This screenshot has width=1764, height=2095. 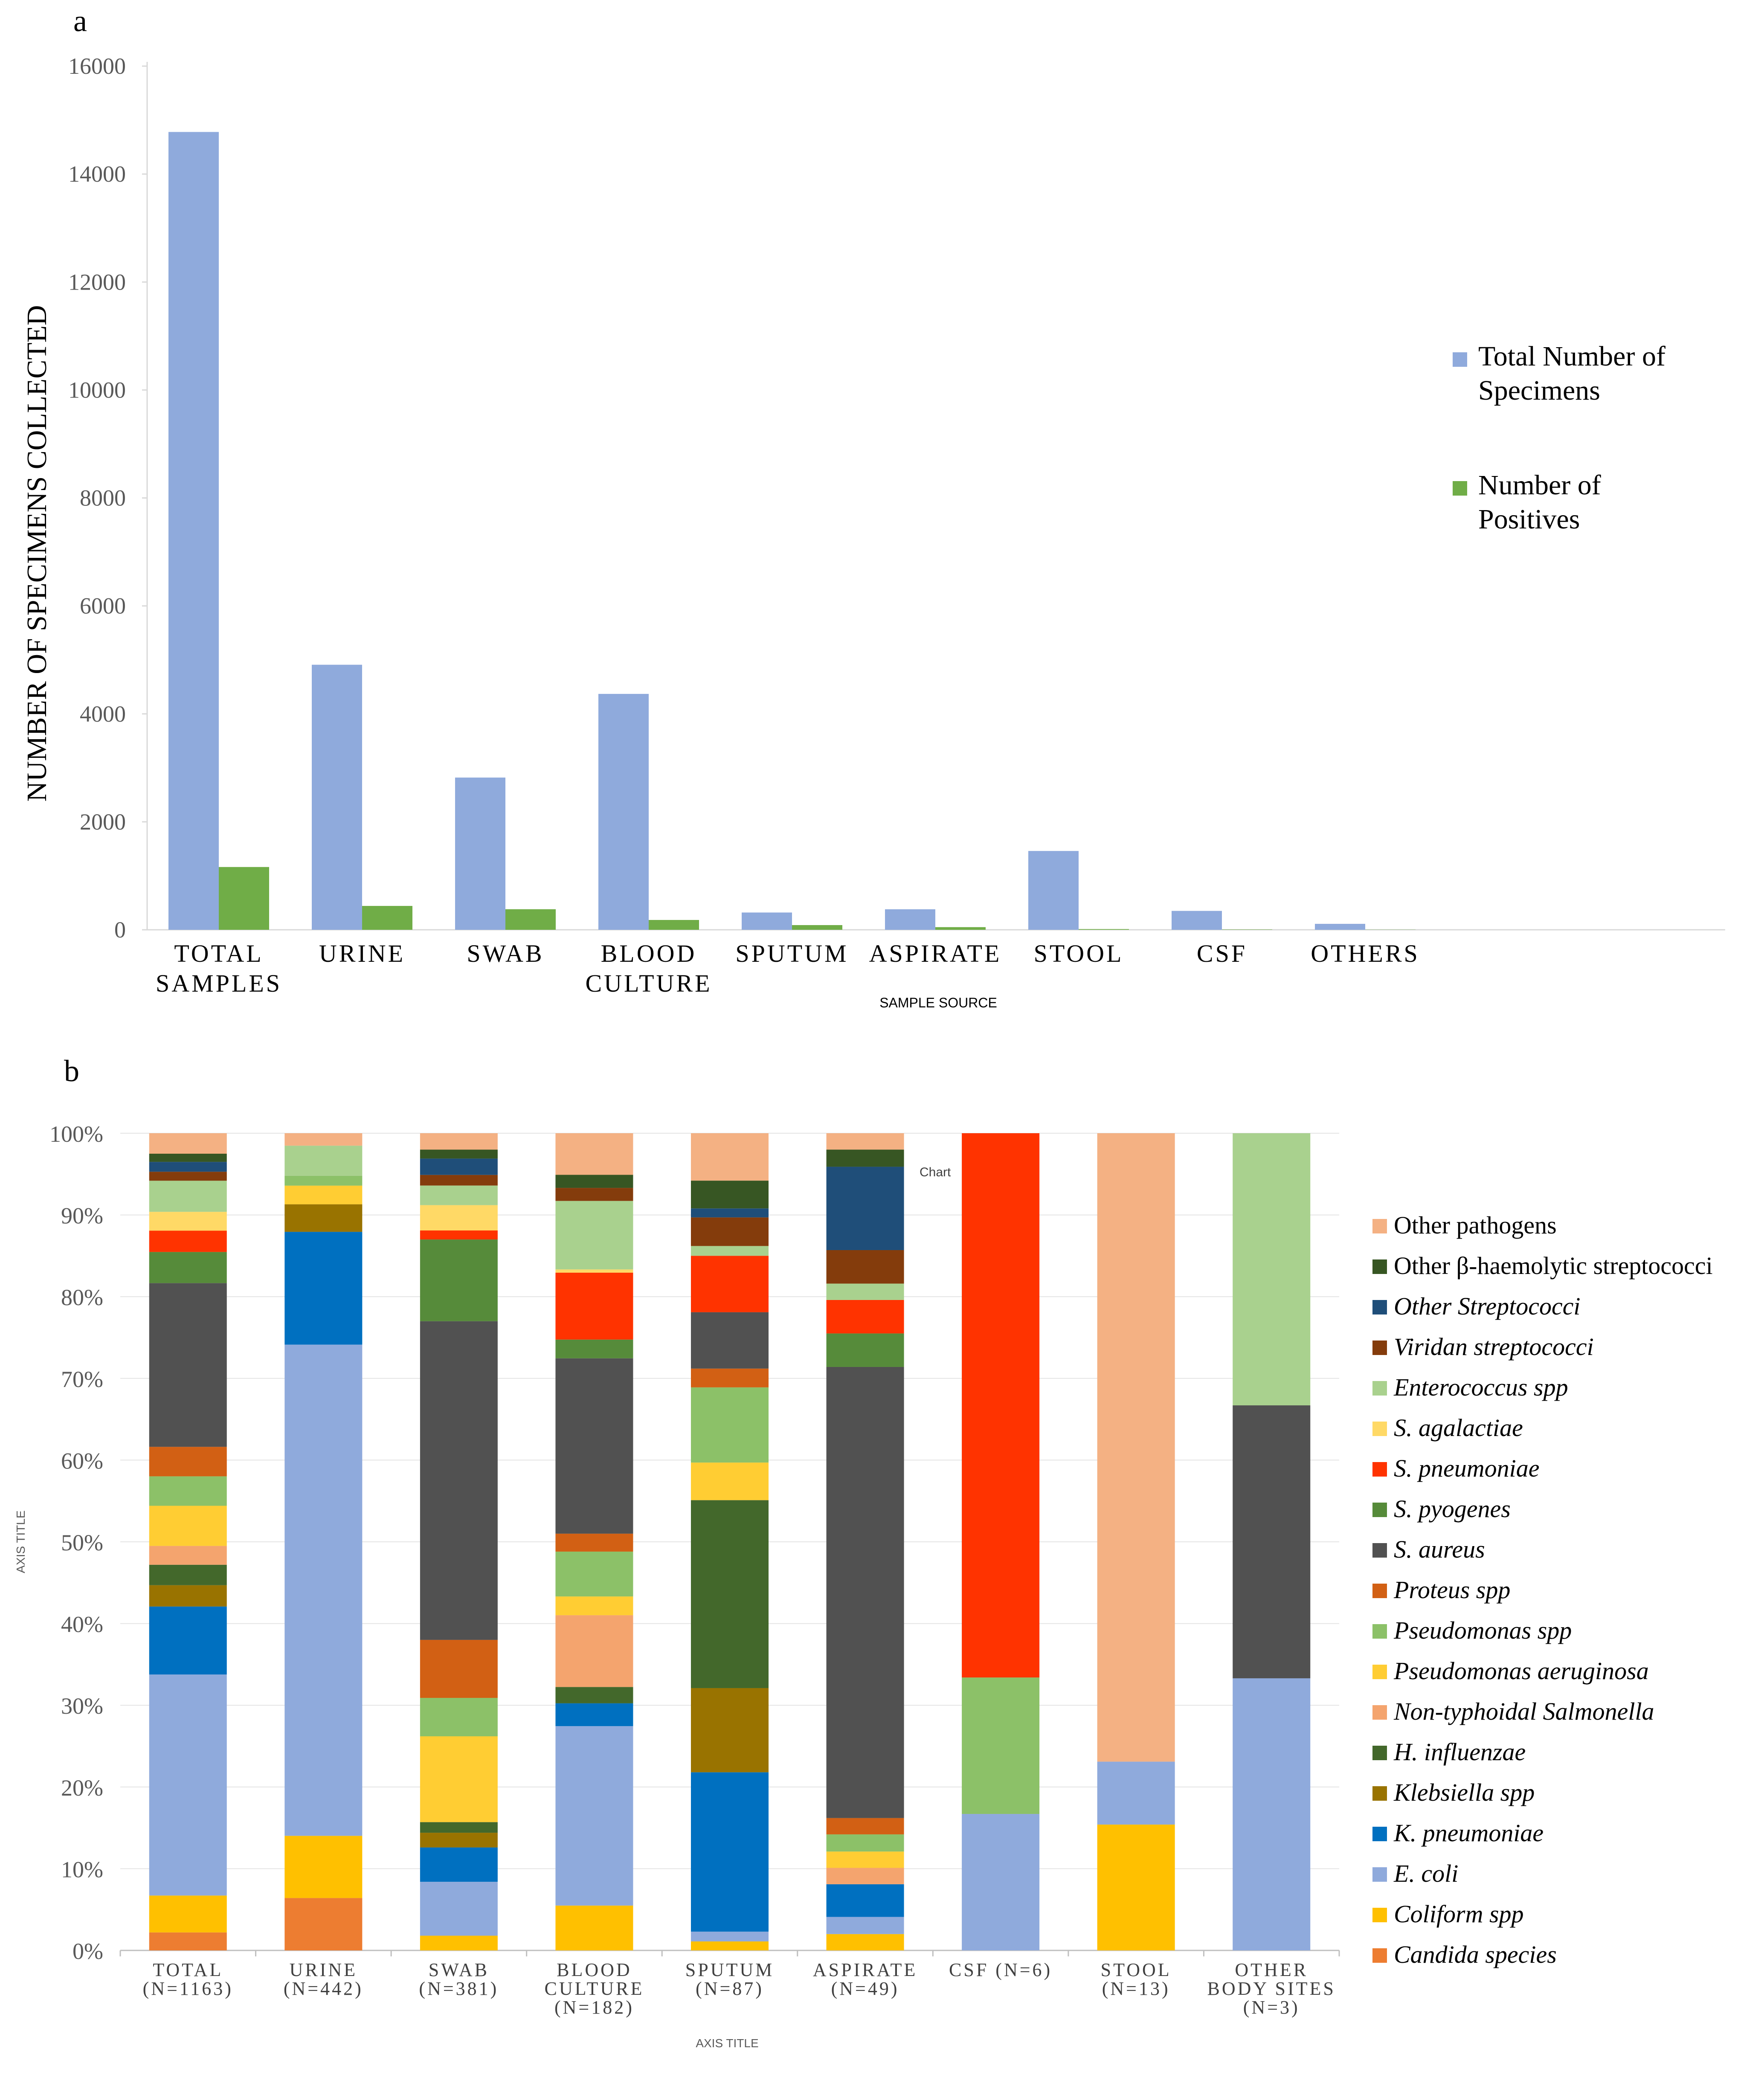 What do you see at coordinates (1539, 502) in the screenshot?
I see `legend-label: Number of Positives` at bounding box center [1539, 502].